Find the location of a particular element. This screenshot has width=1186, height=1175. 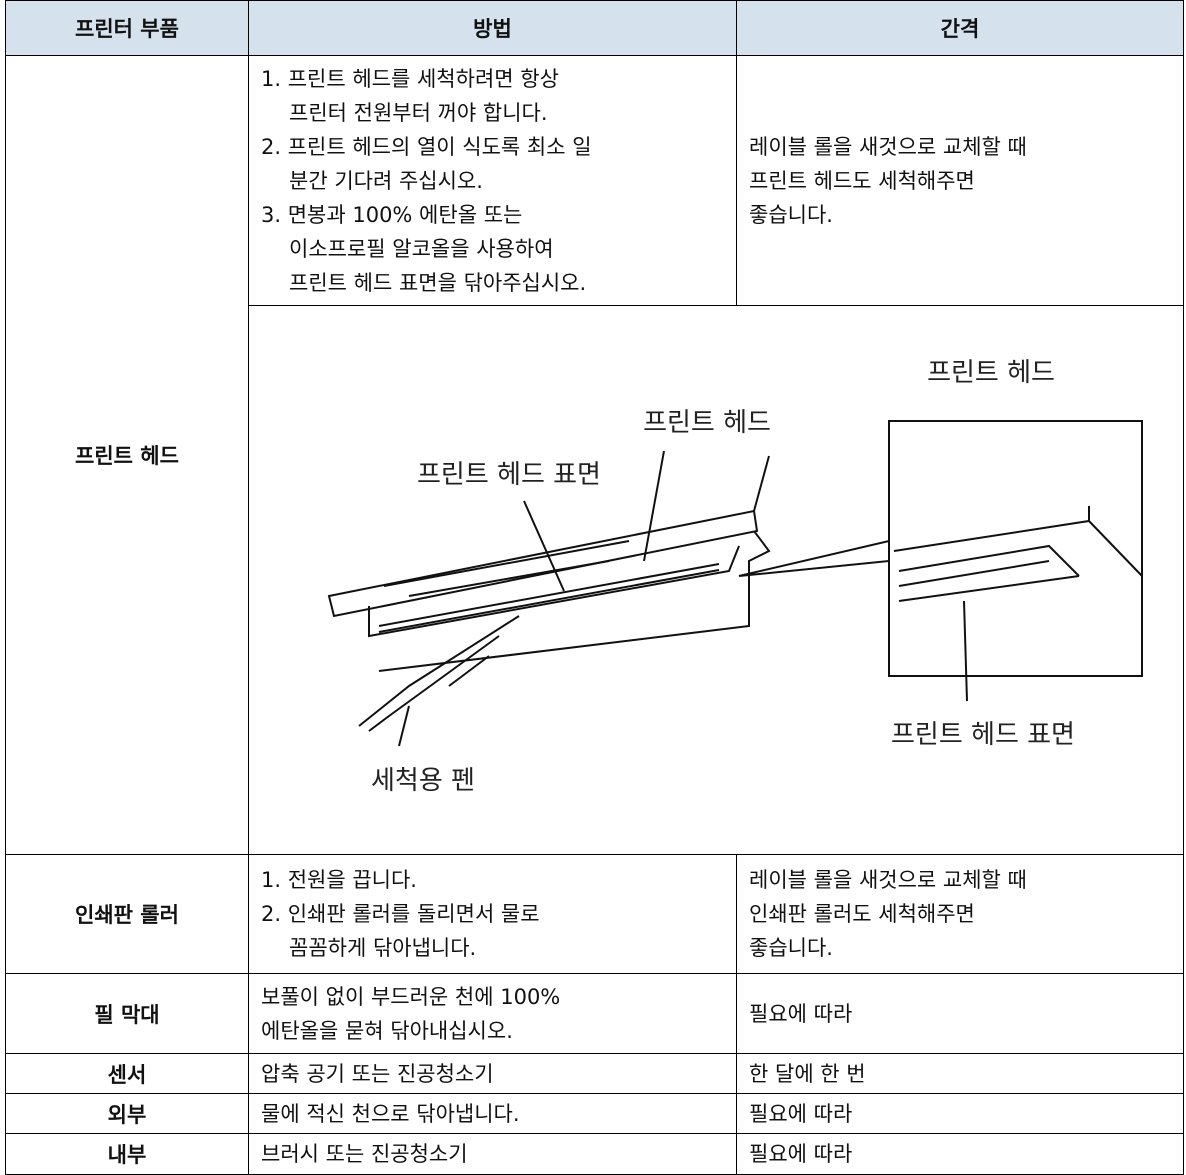

row: 내부 브러시 또는 진공청소기 필요에 따라 is located at coordinates (594, 1154).